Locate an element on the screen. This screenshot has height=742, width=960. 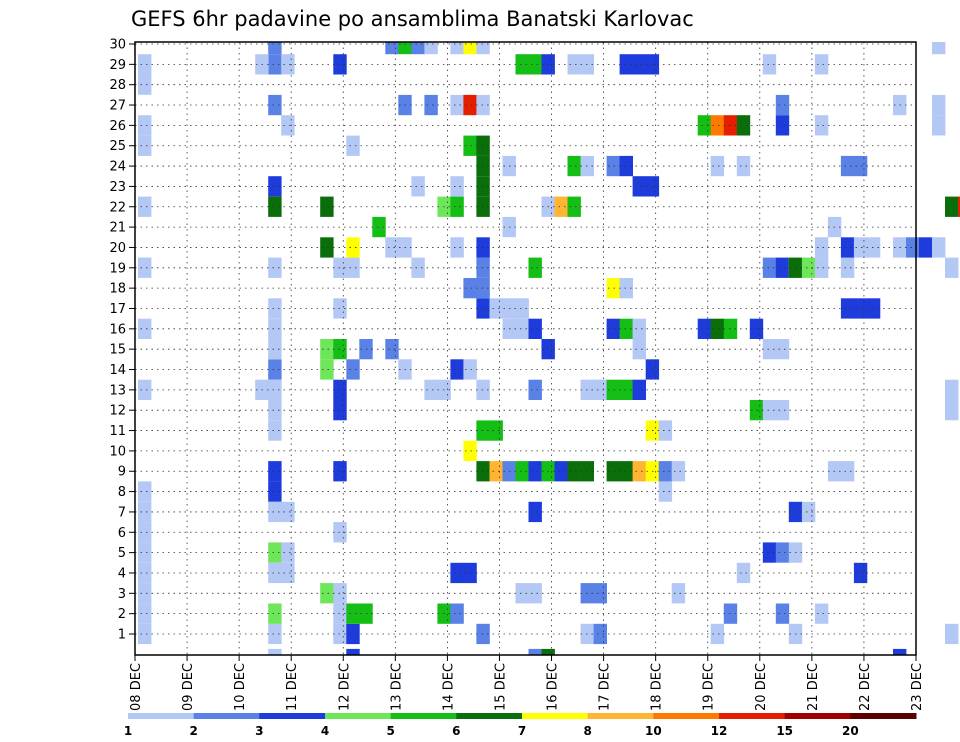
x-tick-label: 23 DEC is located at coordinates (917, 687).